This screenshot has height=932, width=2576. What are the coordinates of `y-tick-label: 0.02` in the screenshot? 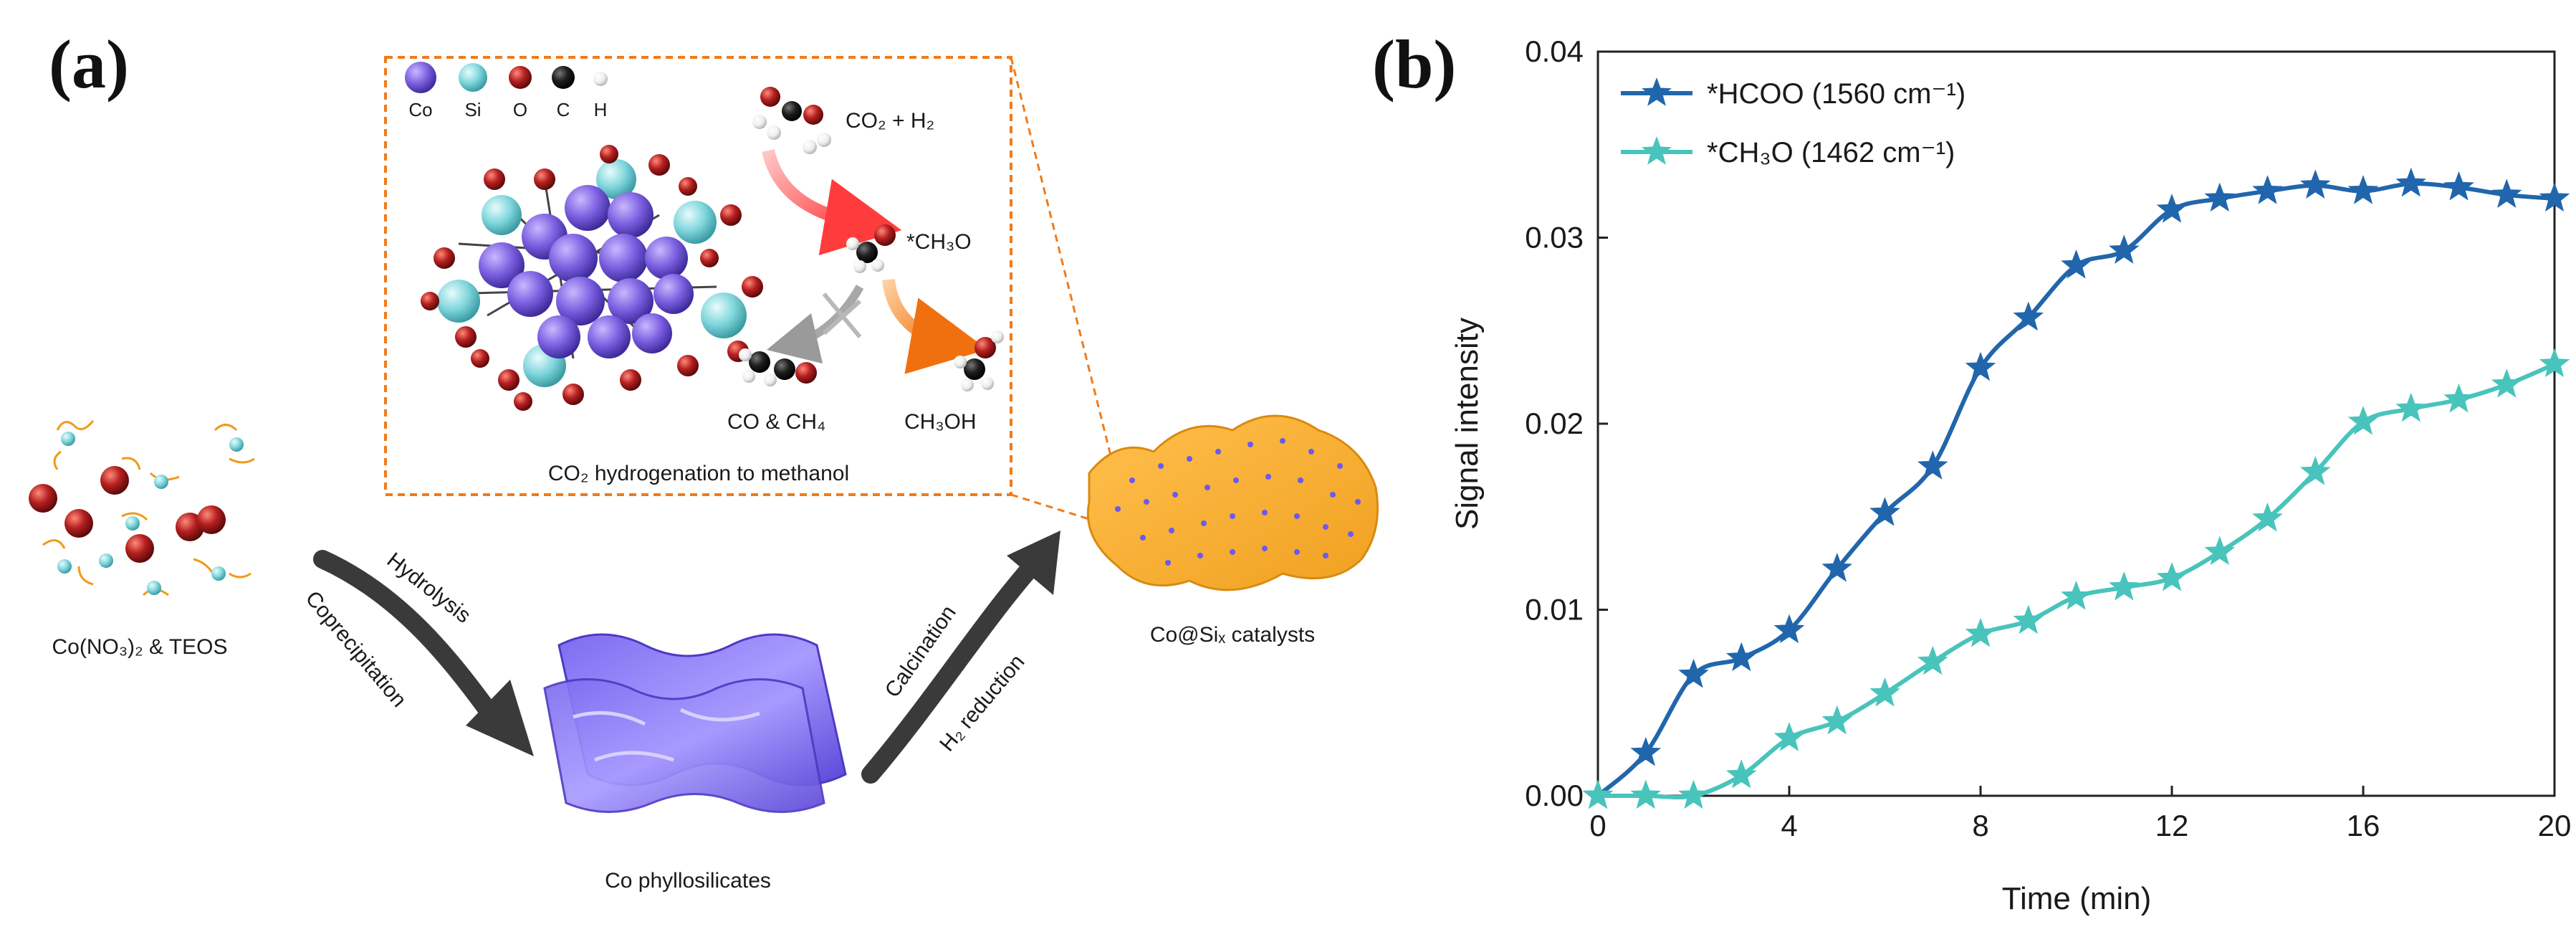 It's located at (1555, 423).